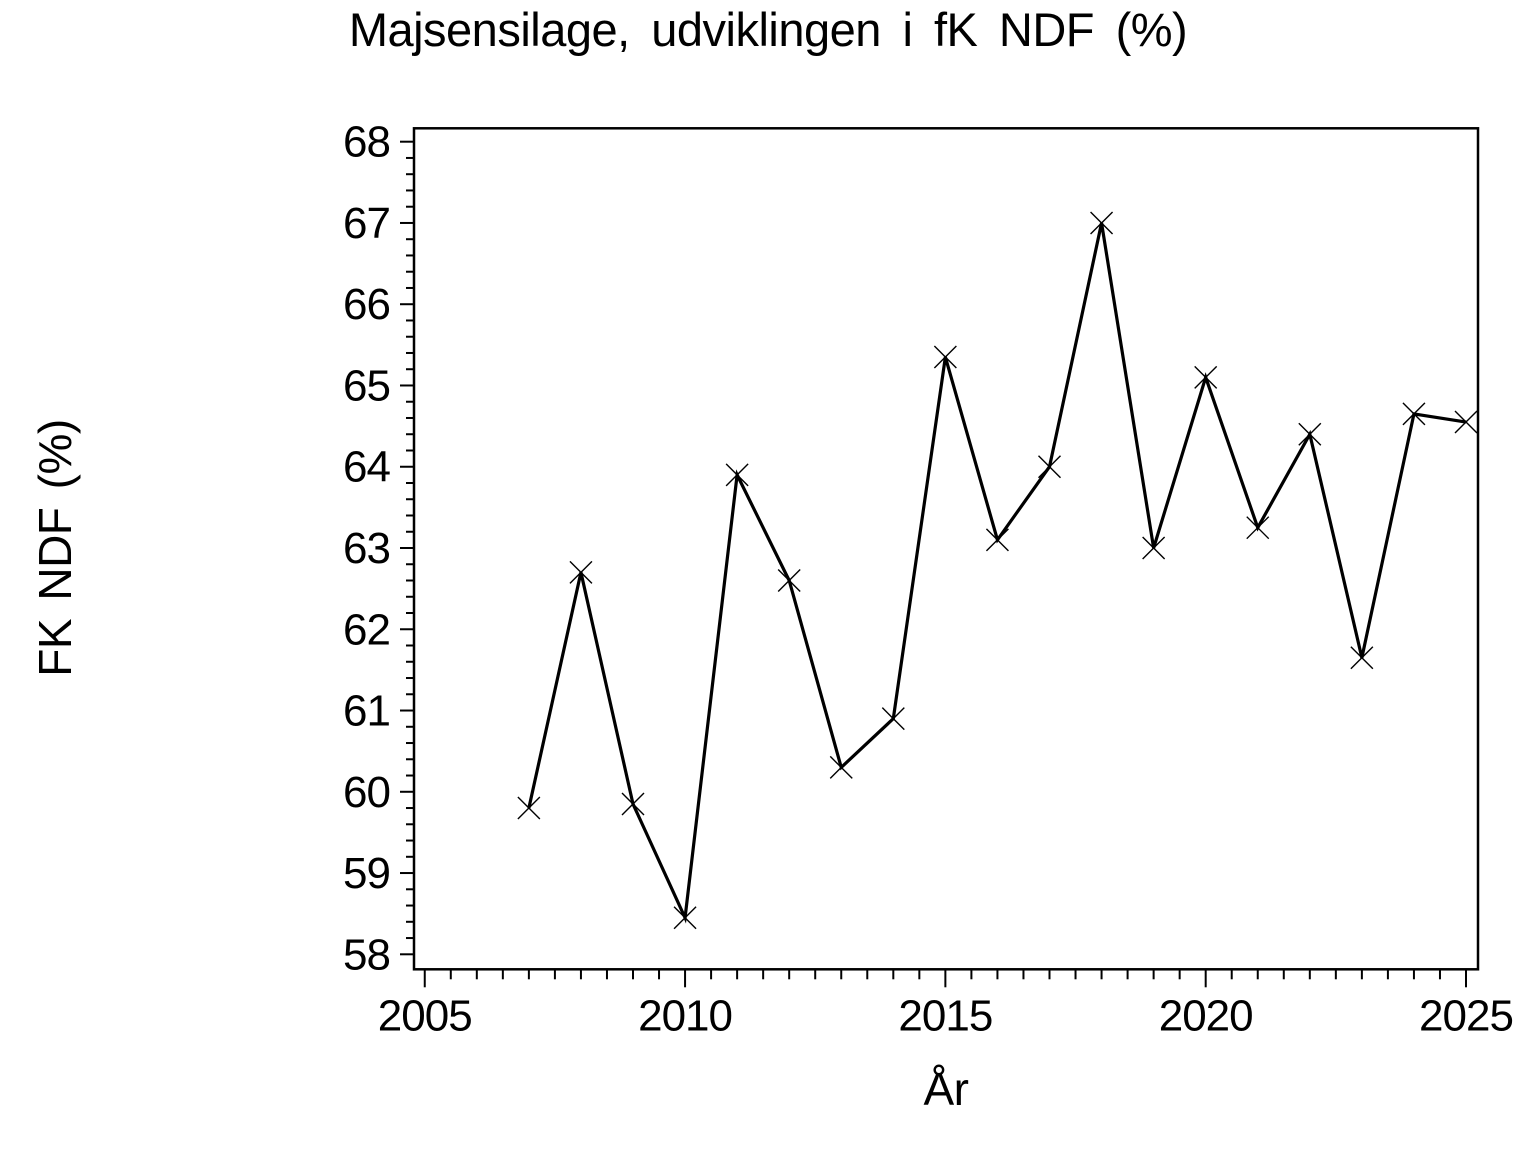 The width and height of the screenshot is (1536, 1152). What do you see at coordinates (366, 873) in the screenshot?
I see `svg-text: 59` at bounding box center [366, 873].